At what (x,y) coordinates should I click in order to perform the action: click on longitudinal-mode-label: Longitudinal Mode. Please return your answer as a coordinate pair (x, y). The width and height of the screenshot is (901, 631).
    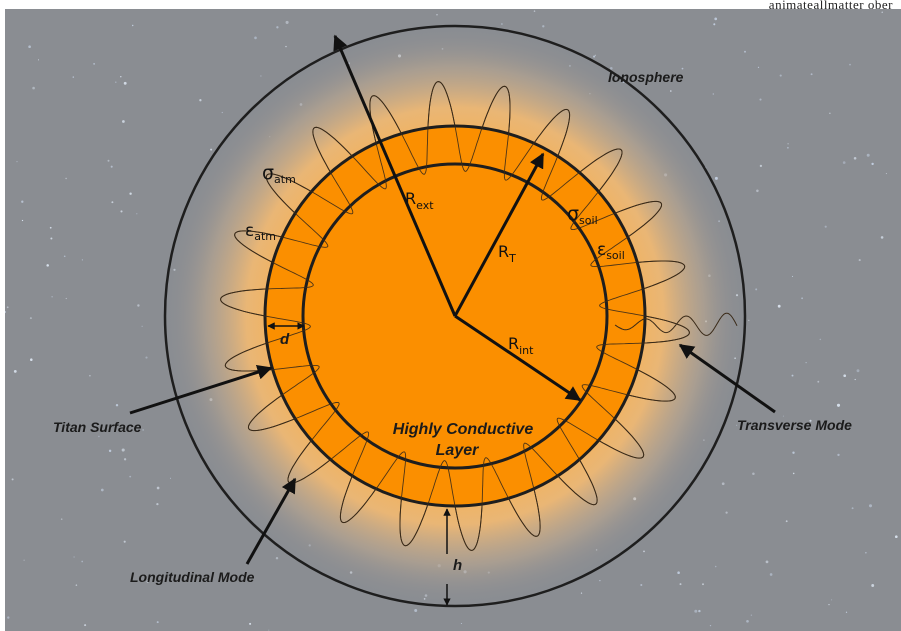
    Looking at the image, I should click on (192, 577).